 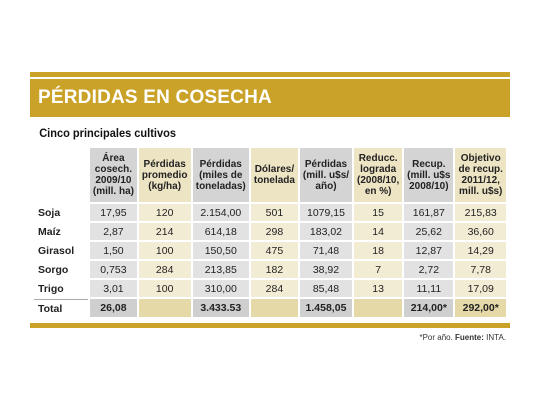 What do you see at coordinates (480, 169) in the screenshot?
I see `column-header-line: de recup.` at bounding box center [480, 169].